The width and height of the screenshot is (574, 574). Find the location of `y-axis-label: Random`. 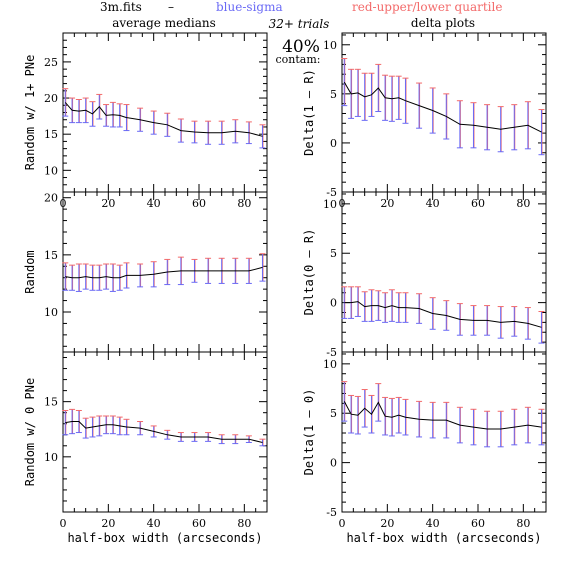

y-axis-label: Random is located at coordinates (30, 271).